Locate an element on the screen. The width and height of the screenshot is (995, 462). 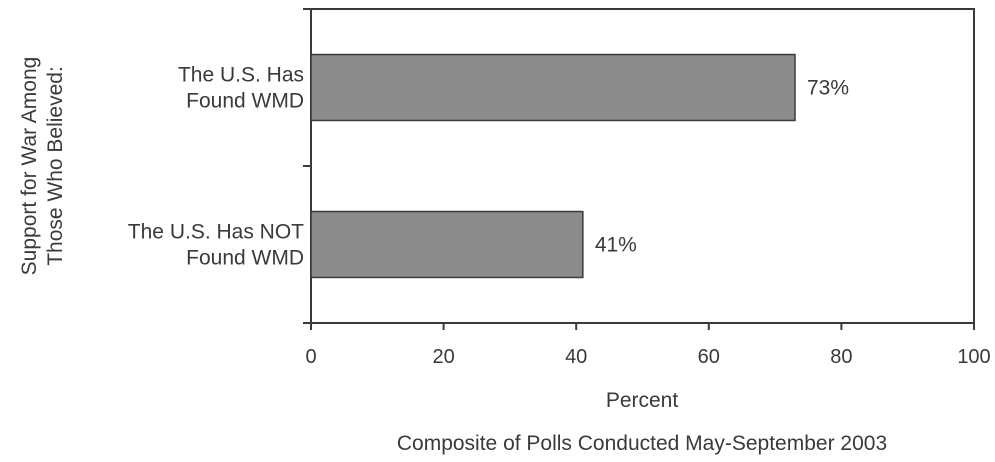
category-label-0-line-1: Found WMD is located at coordinates (245, 101).